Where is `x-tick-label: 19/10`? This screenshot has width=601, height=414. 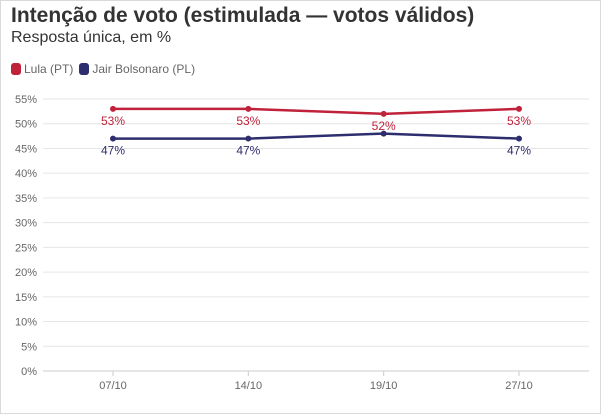 x-tick-label: 19/10 is located at coordinates (384, 386).